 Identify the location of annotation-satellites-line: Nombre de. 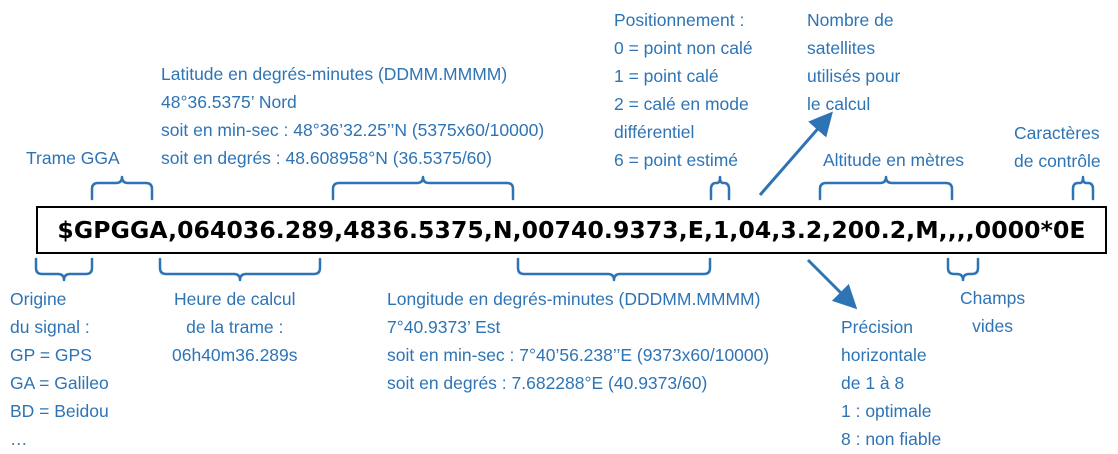
(850, 20).